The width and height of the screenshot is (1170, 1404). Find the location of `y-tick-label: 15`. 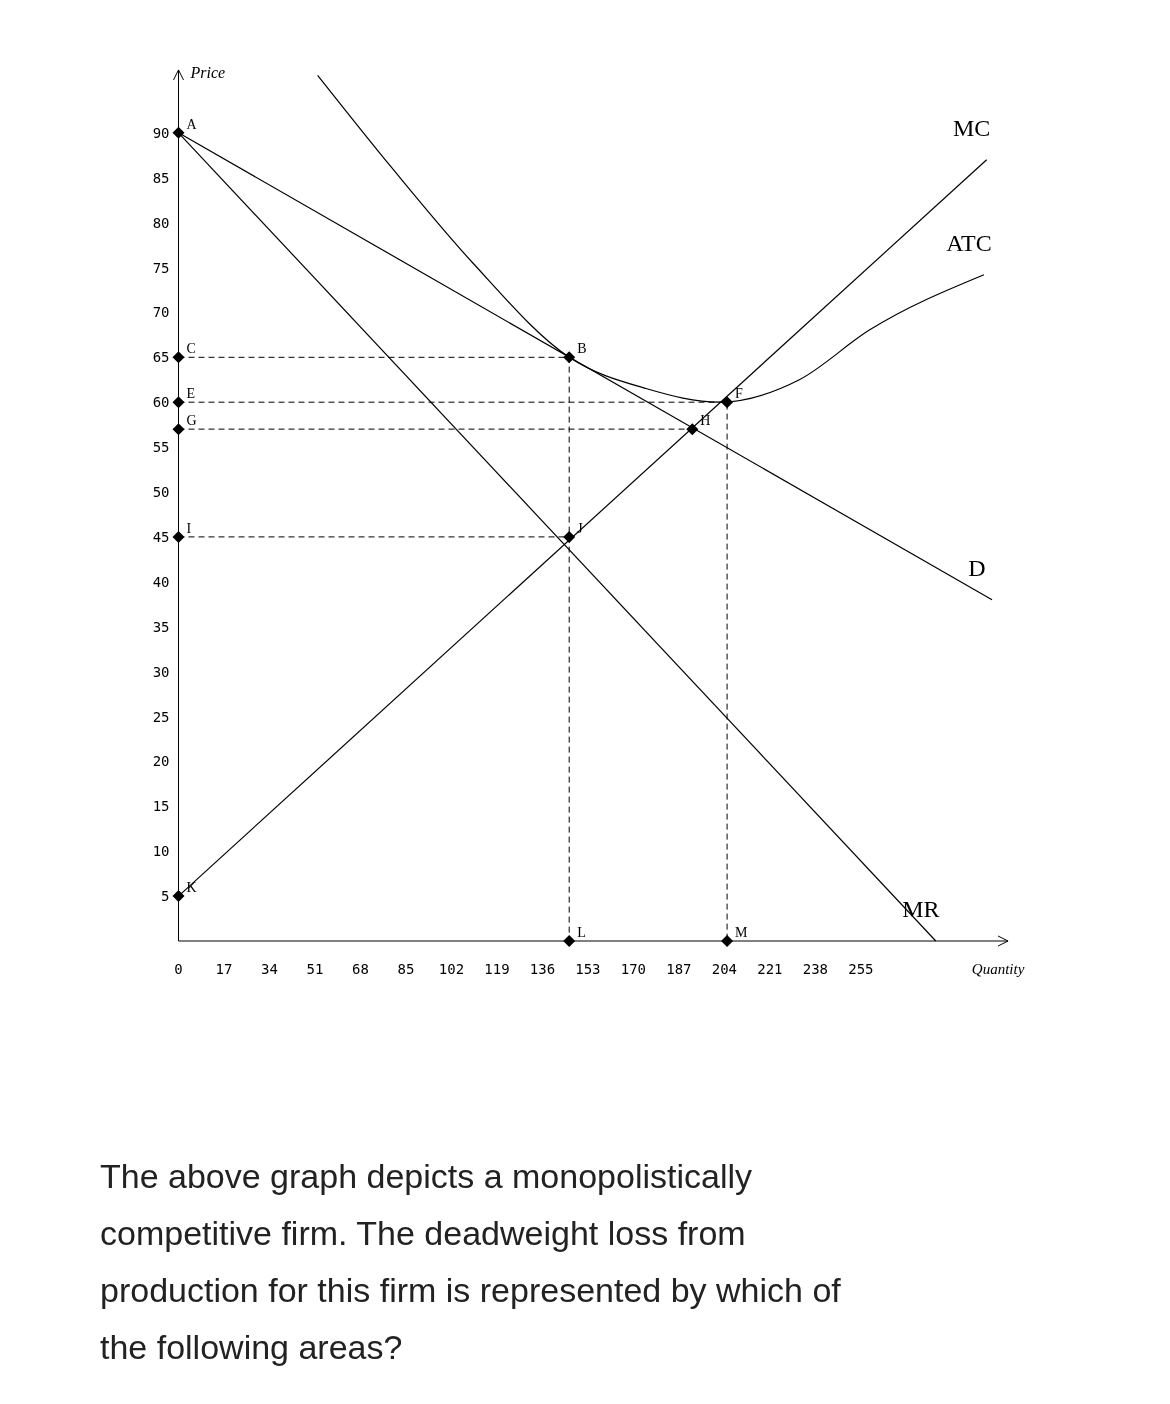

y-tick-label: 15 is located at coordinates (161, 806).